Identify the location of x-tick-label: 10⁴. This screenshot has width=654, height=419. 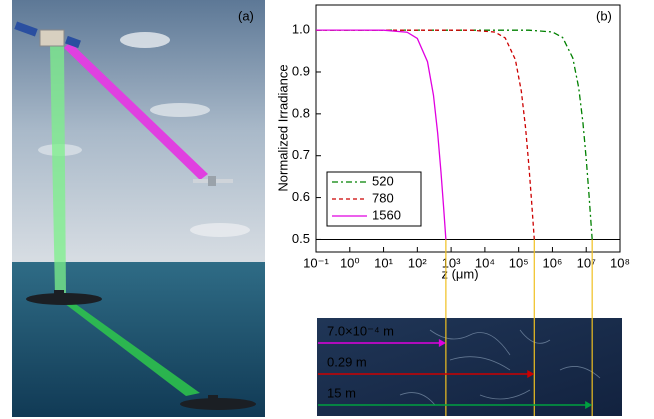
(485, 262).